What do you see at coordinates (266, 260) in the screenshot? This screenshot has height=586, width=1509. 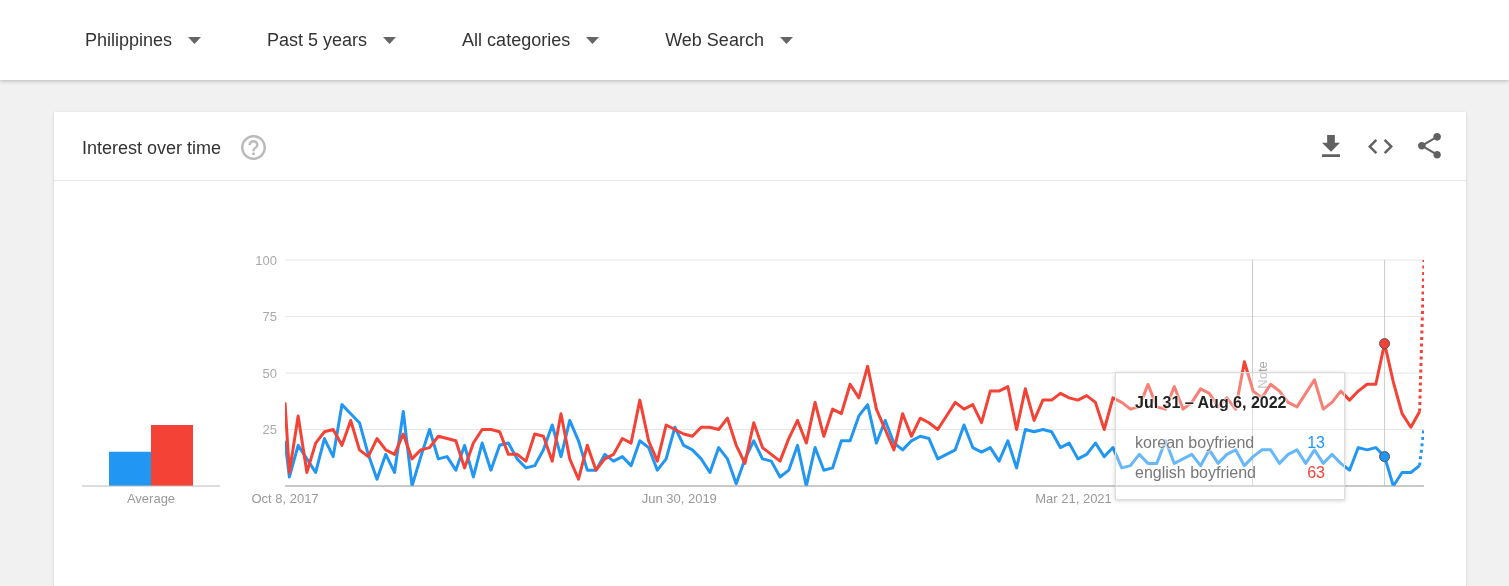 I see `y-tick-label: 100` at bounding box center [266, 260].